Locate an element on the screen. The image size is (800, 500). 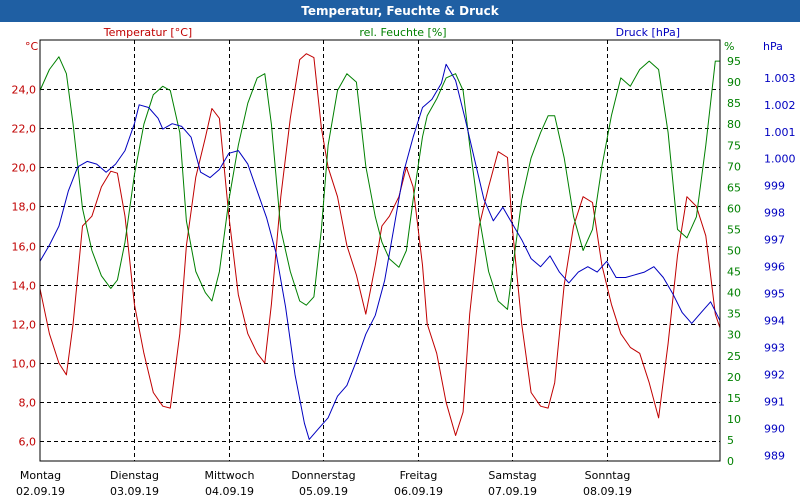
humidity-tick-label: 40 is located at coordinates (734, 293).